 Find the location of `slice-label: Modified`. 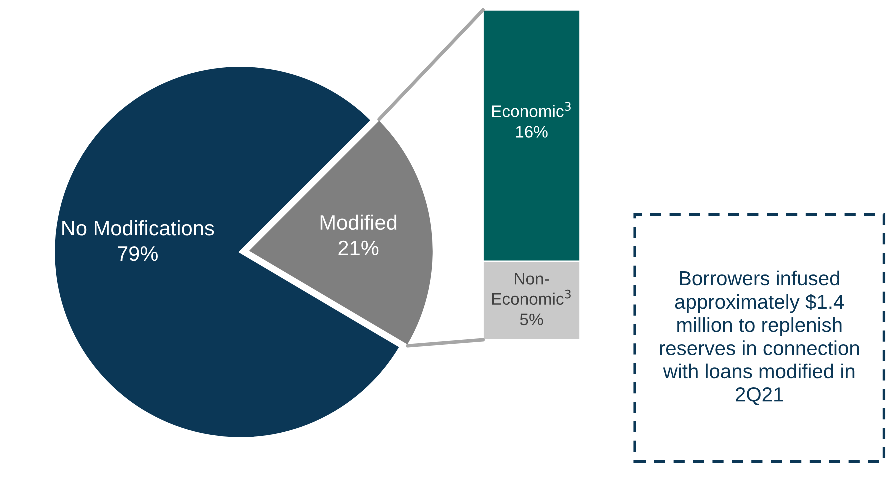

slice-label: Modified is located at coordinates (358, 222).